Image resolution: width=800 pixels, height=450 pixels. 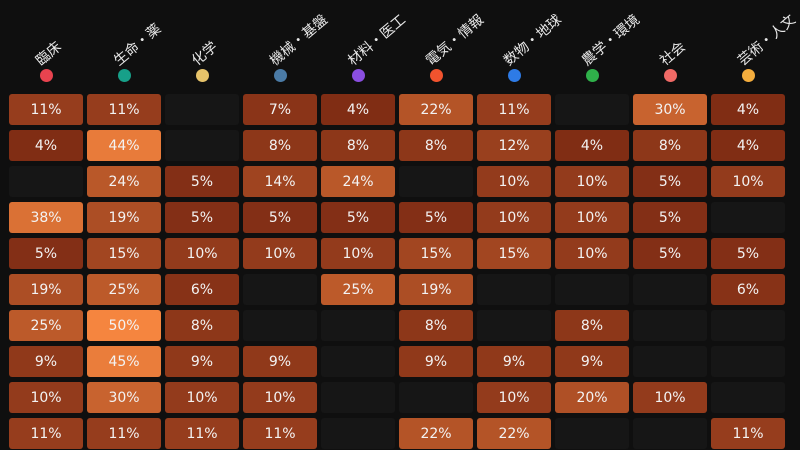 What do you see at coordinates (377, 40) in the screenshot?
I see `column-label: 材料・医工` at bounding box center [377, 40].